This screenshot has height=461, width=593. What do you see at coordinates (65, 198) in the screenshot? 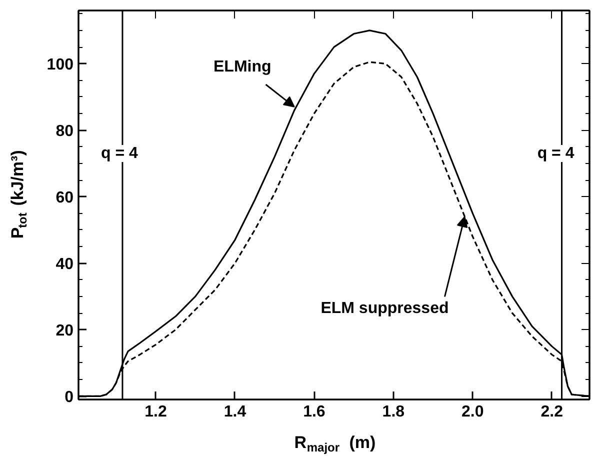
I see `y-tick-label: 60` at bounding box center [65, 198].